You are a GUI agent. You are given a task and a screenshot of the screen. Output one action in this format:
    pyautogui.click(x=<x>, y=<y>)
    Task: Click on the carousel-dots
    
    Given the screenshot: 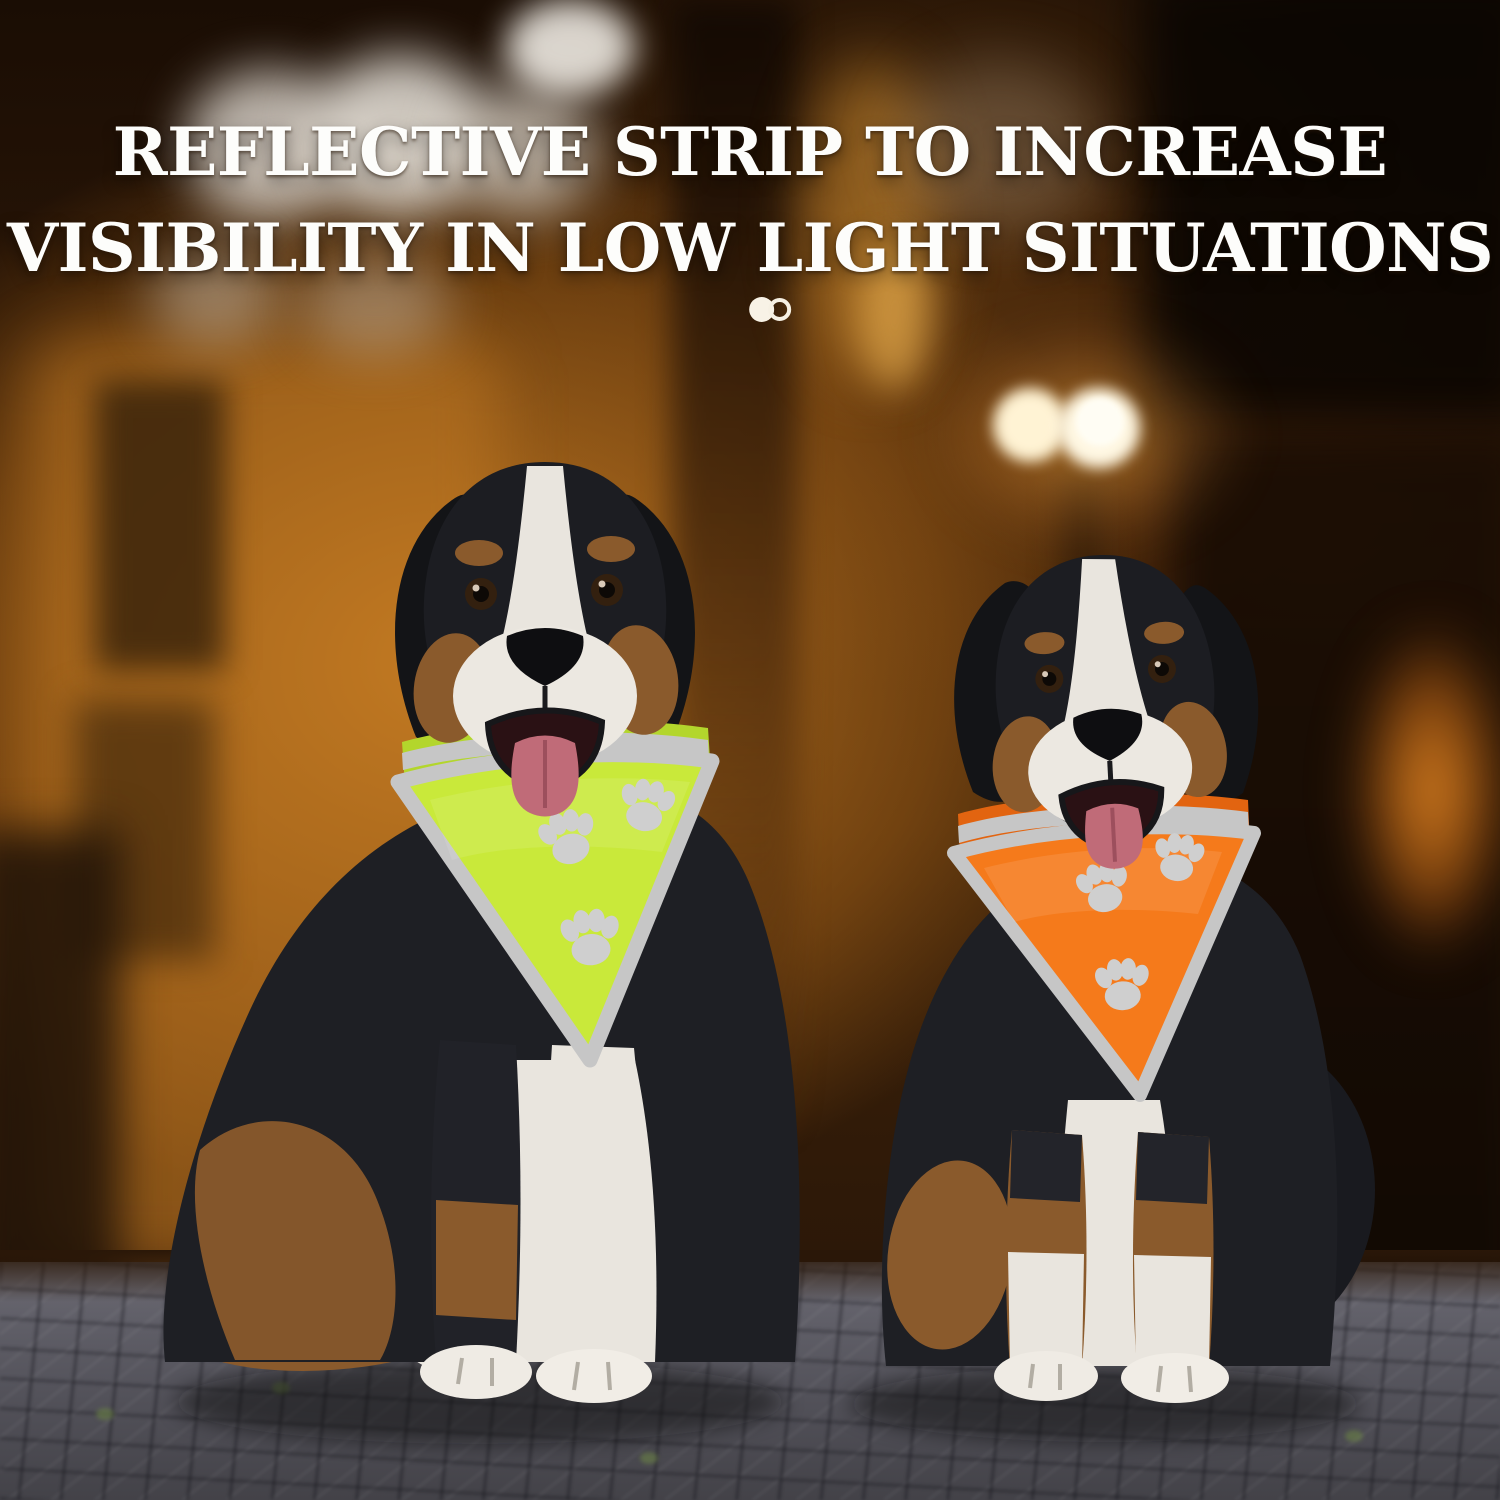 What is the action you would take?
    pyautogui.click(x=770, y=309)
    